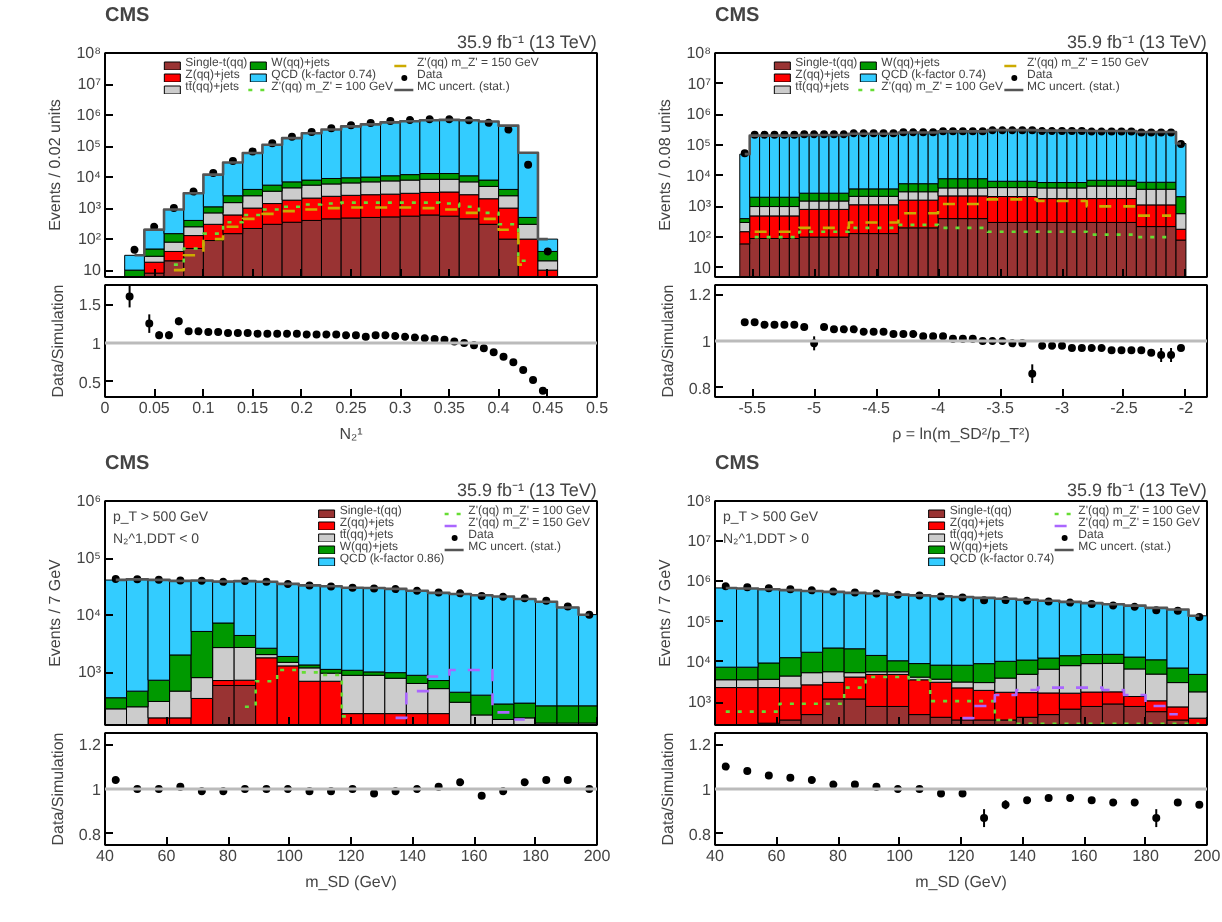  I want to click on x-tick-label: 0.05, so click(154, 408).